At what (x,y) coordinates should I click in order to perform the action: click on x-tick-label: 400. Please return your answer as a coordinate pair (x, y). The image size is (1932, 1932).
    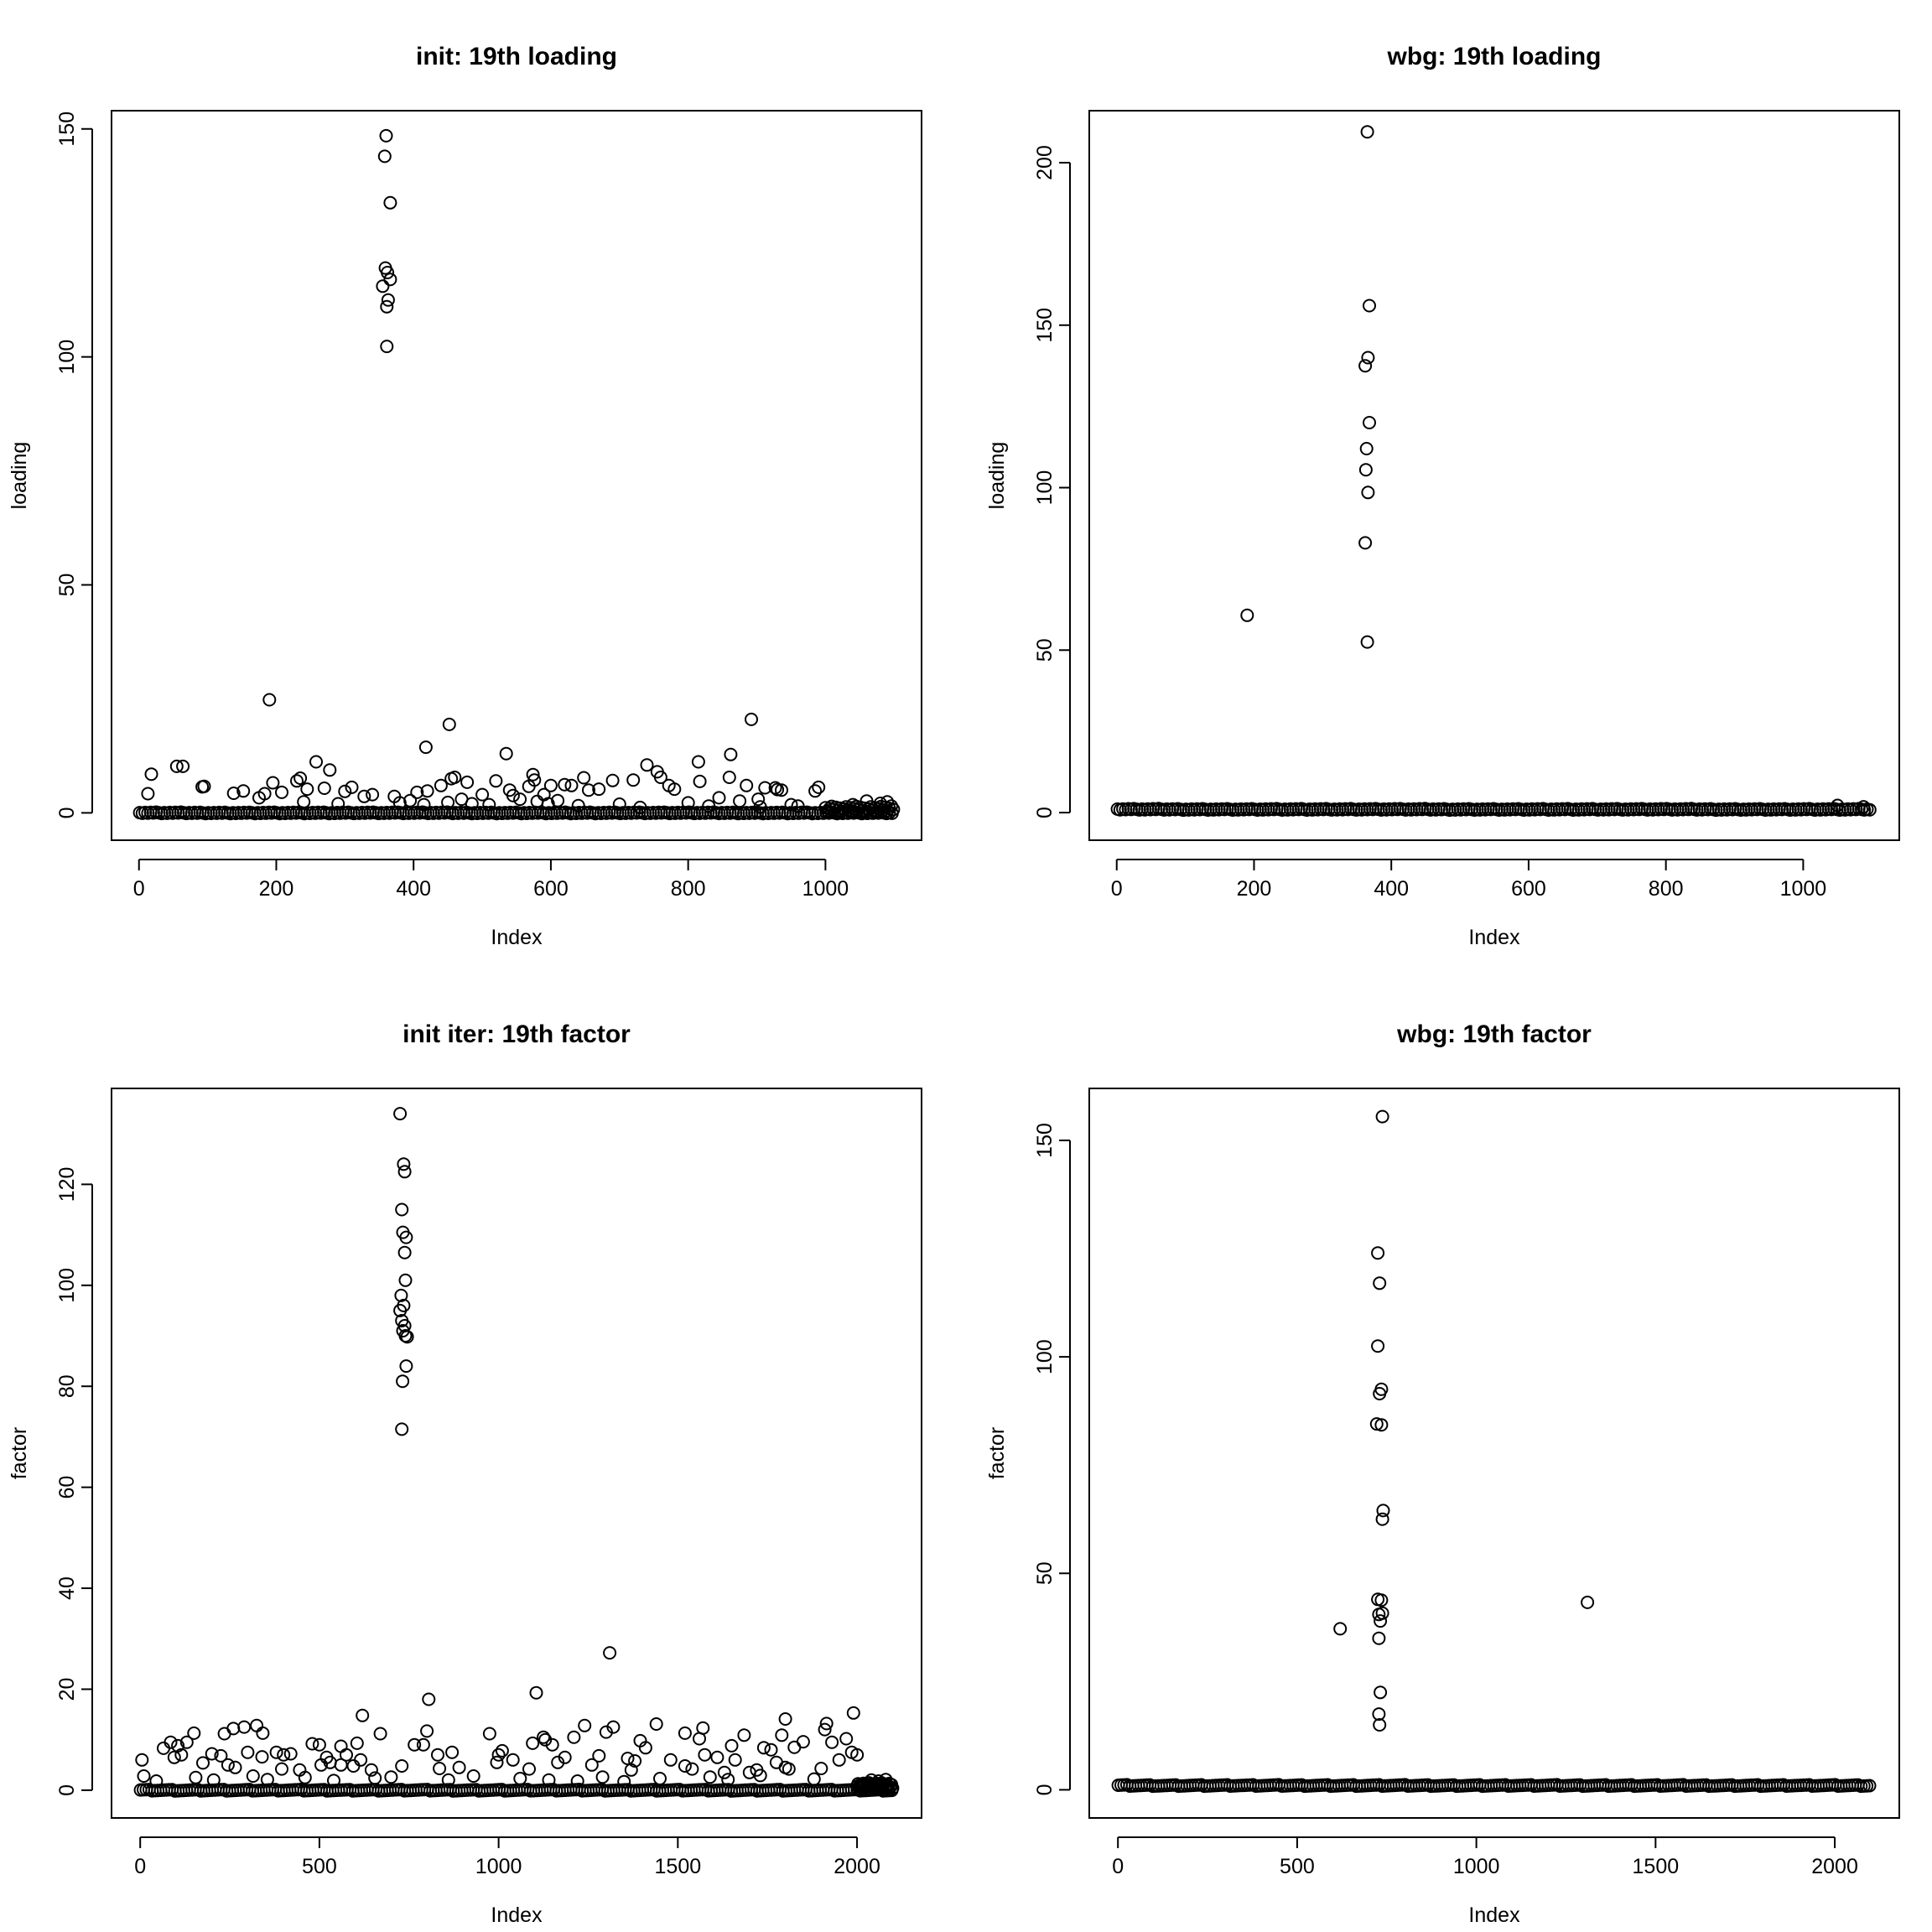
    Looking at the image, I should click on (1391, 889).